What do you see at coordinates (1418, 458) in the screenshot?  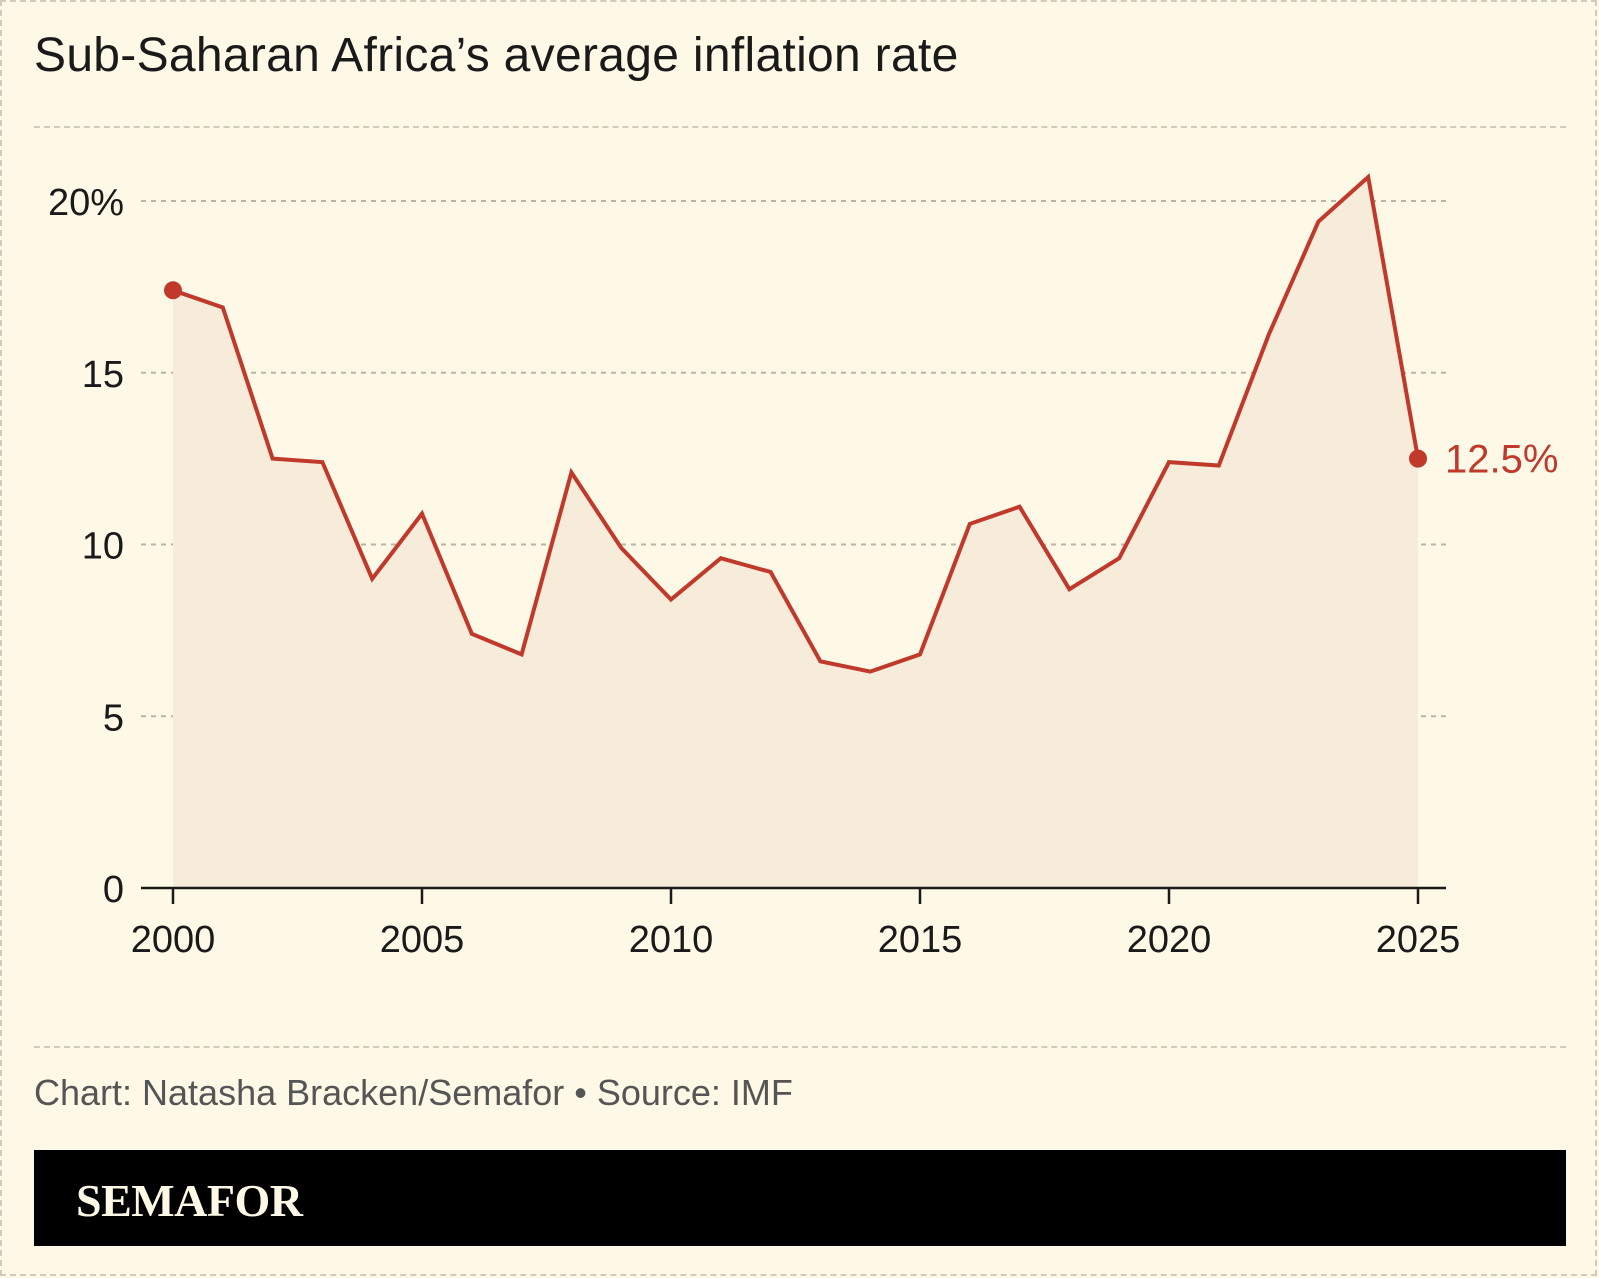 I see `end-point` at bounding box center [1418, 458].